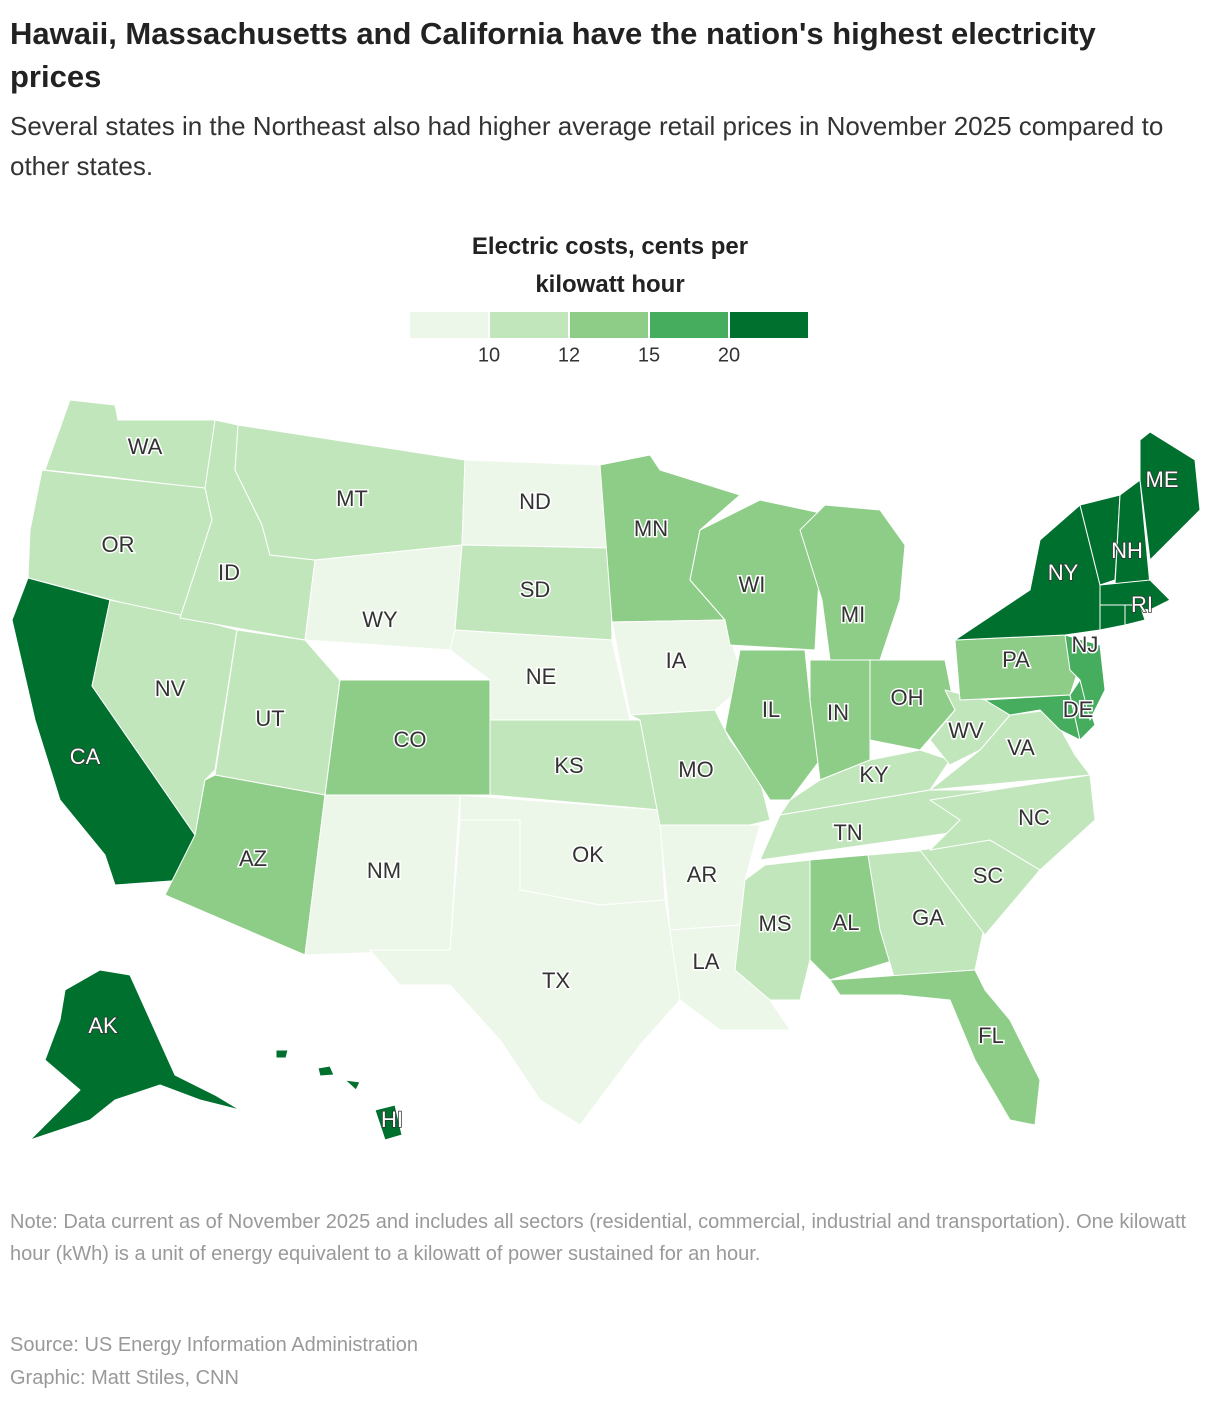 The height and width of the screenshot is (1406, 1220). I want to click on state-label: SD, so click(535, 589).